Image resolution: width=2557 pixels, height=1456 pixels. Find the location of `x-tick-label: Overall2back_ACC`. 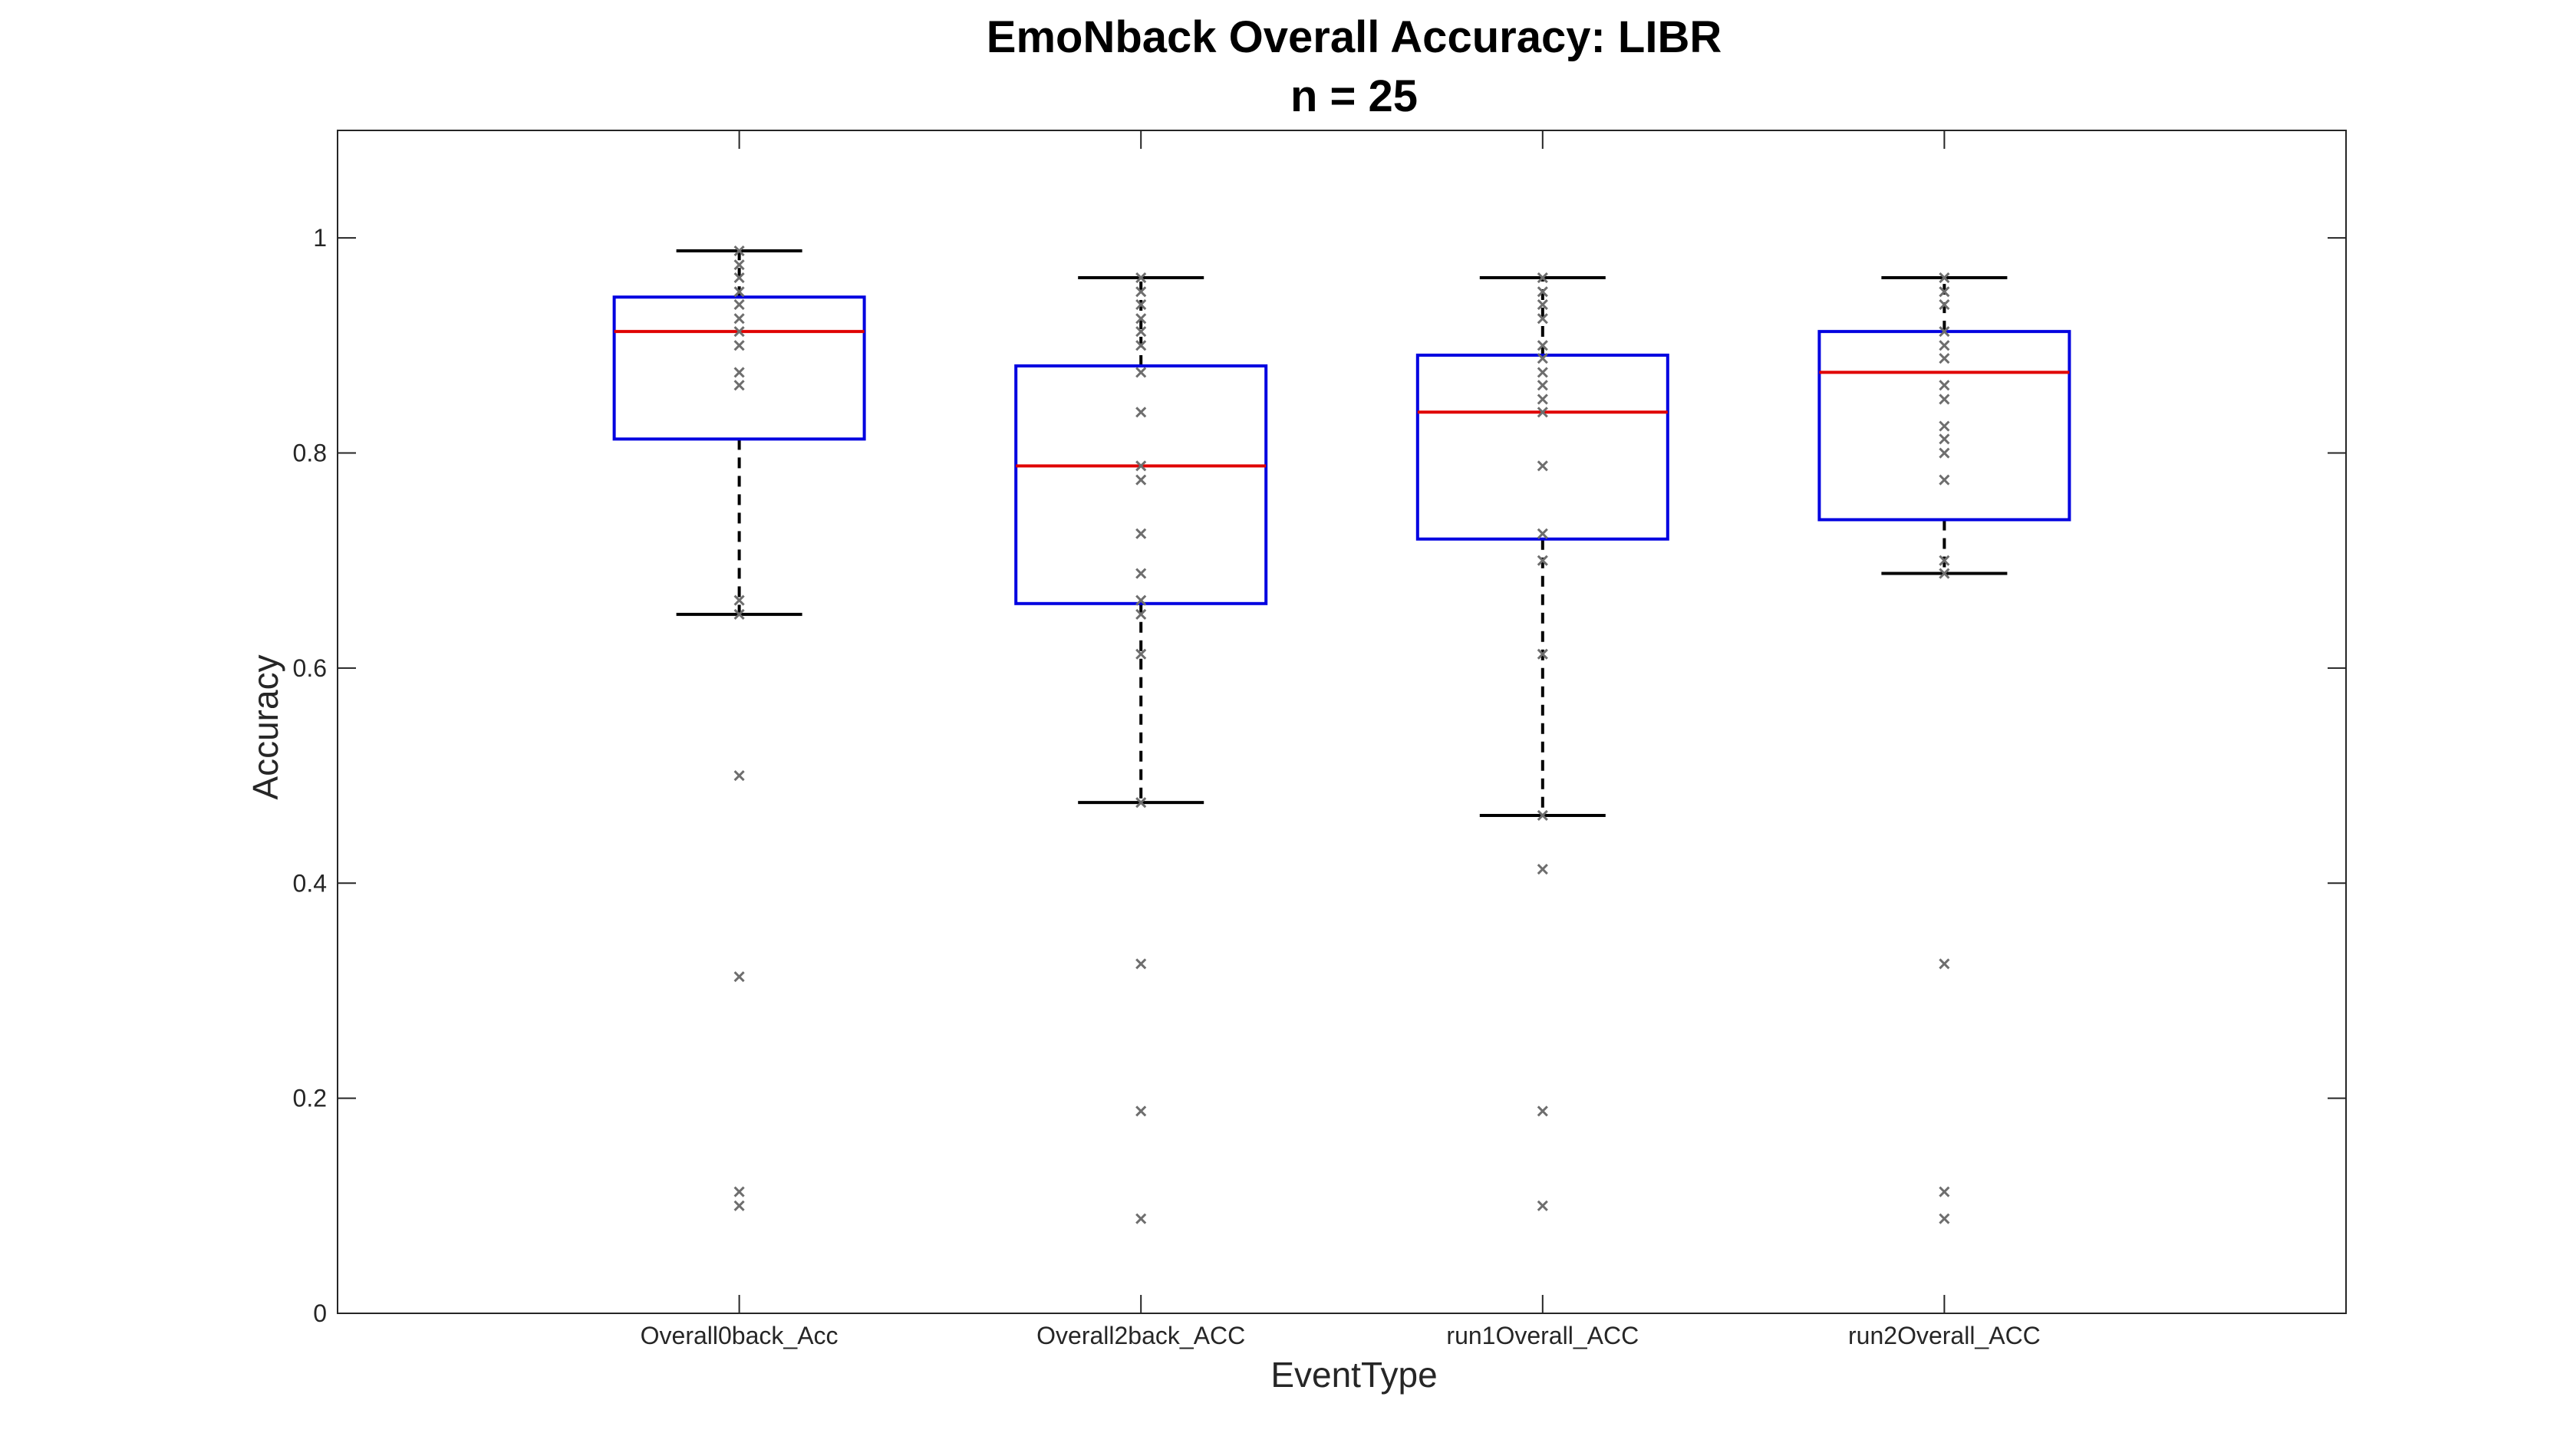

x-tick-label: Overall2back_ACC is located at coordinates (1140, 1335).